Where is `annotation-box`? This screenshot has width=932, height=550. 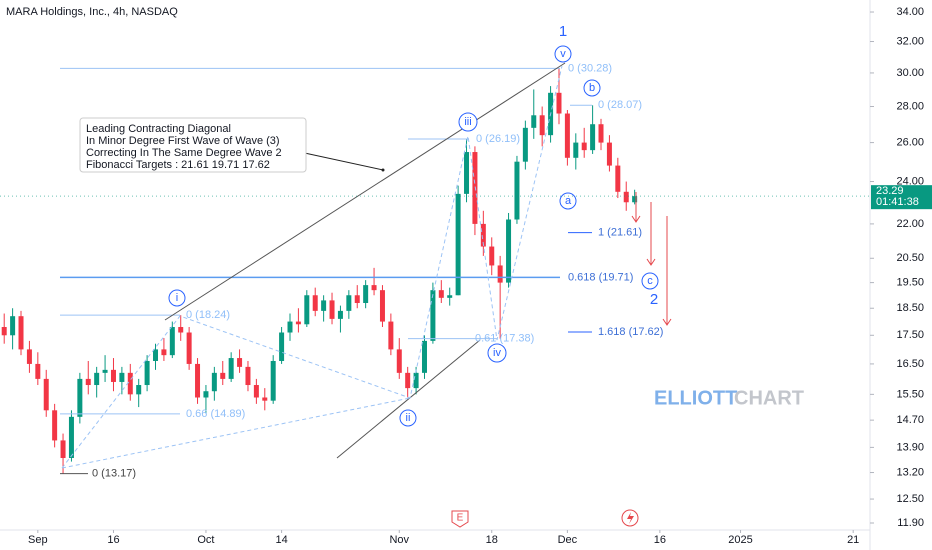 annotation-box is located at coordinates (193, 145).